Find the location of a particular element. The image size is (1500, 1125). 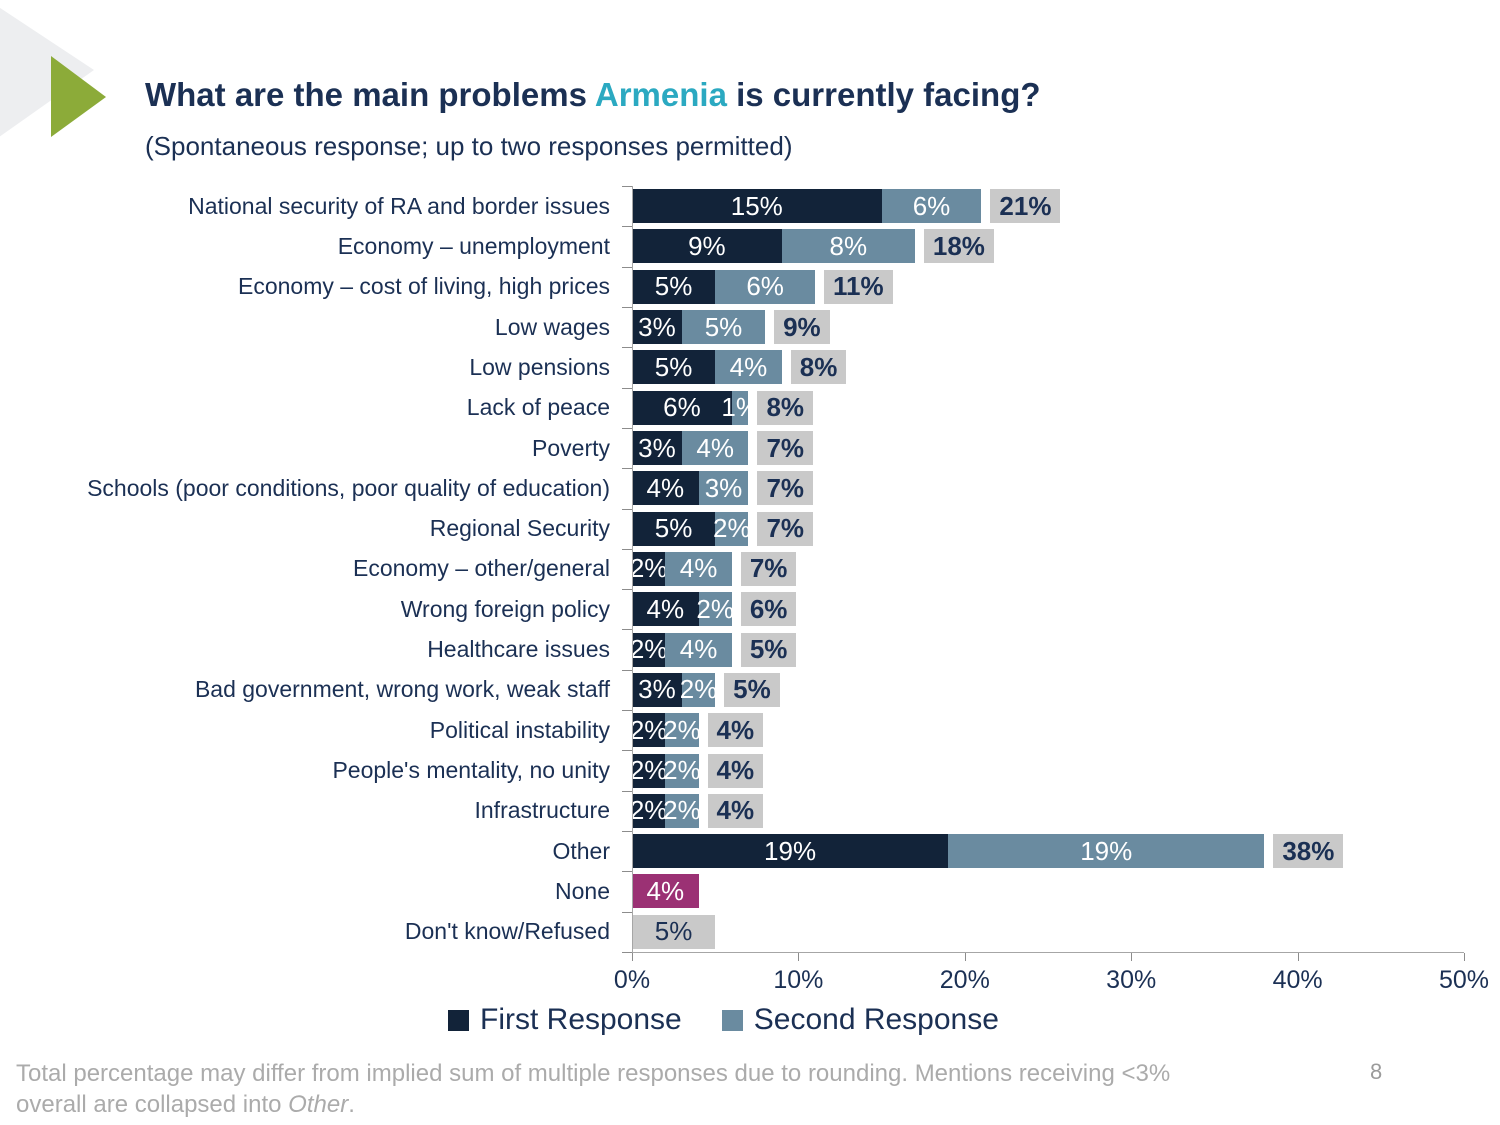

bar-area: 6% 1% 8% is located at coordinates (723, 408).